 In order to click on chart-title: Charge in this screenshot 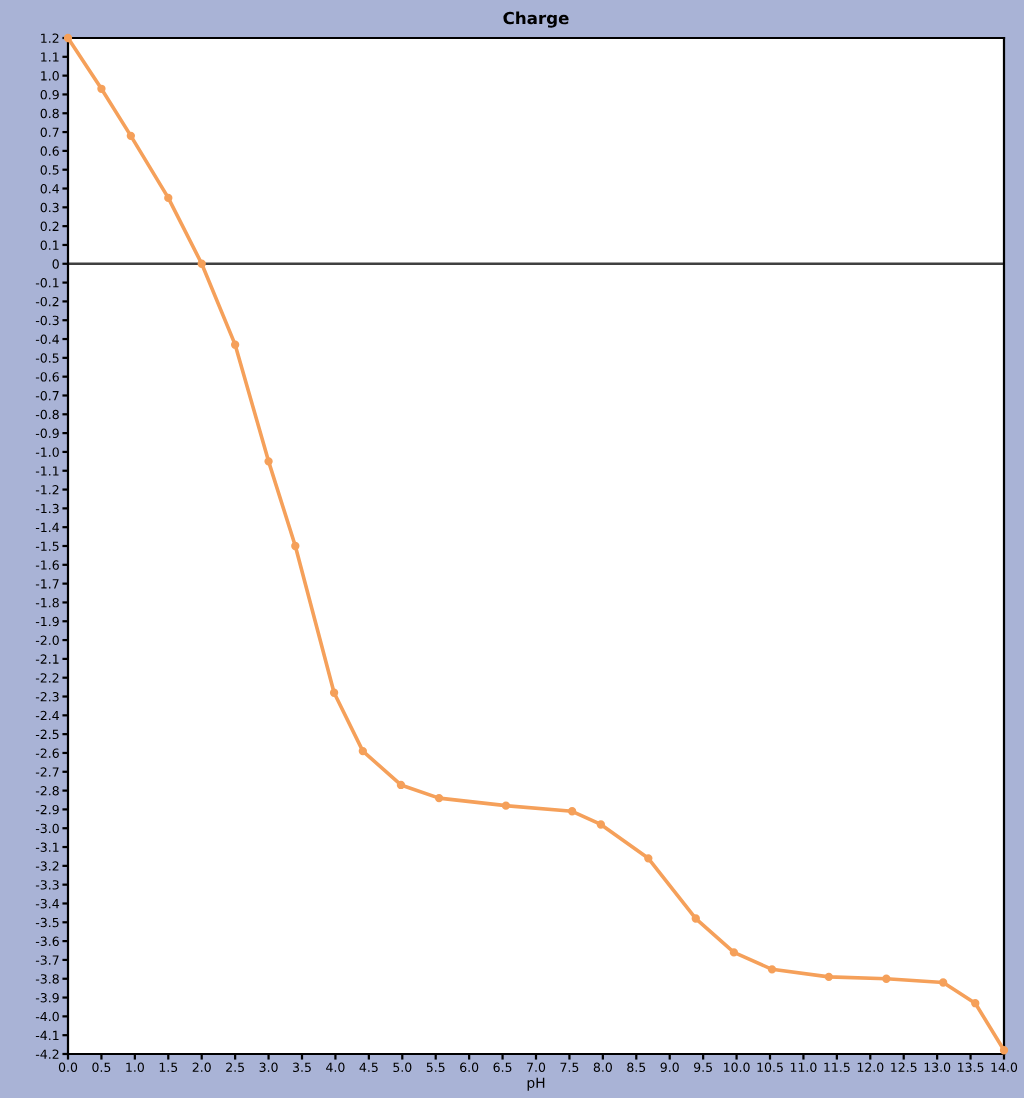, I will do `click(536, 19)`.